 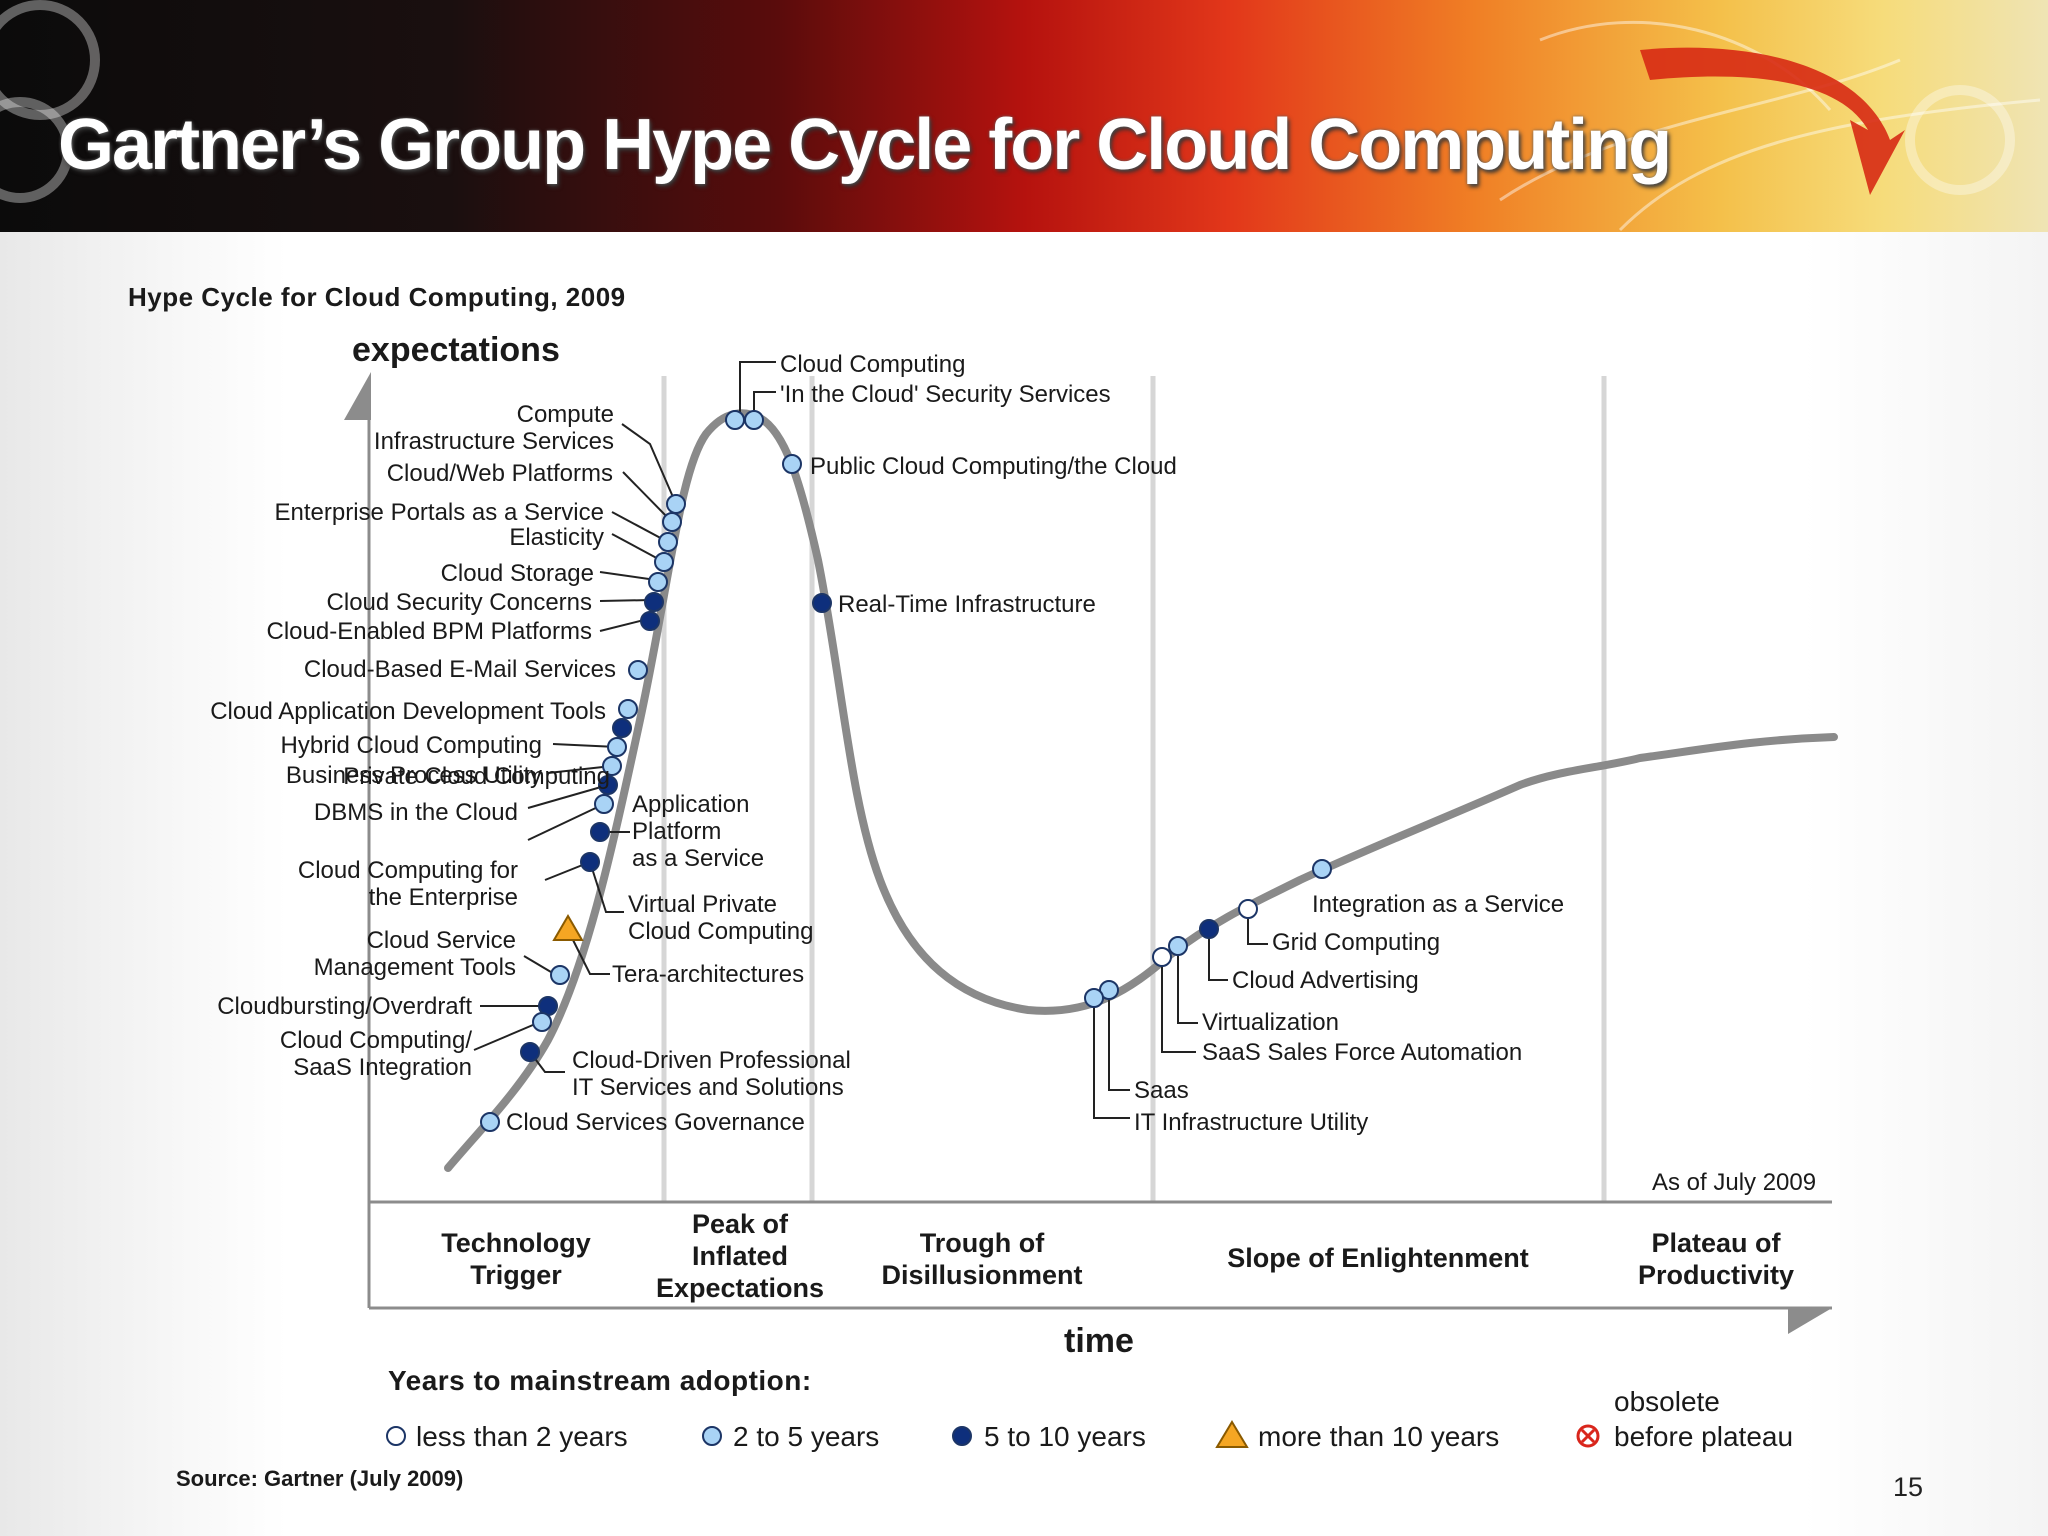 I want to click on leader-cloud-web-platforms, so click(x=647, y=497).